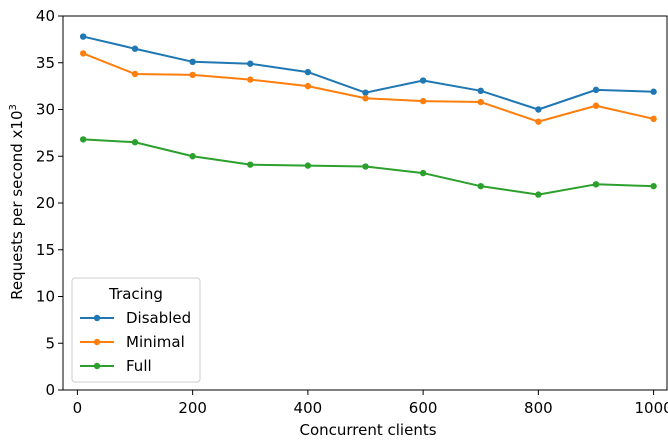 The height and width of the screenshot is (441, 668). I want to click on legend-marker-minimal, so click(97, 342).